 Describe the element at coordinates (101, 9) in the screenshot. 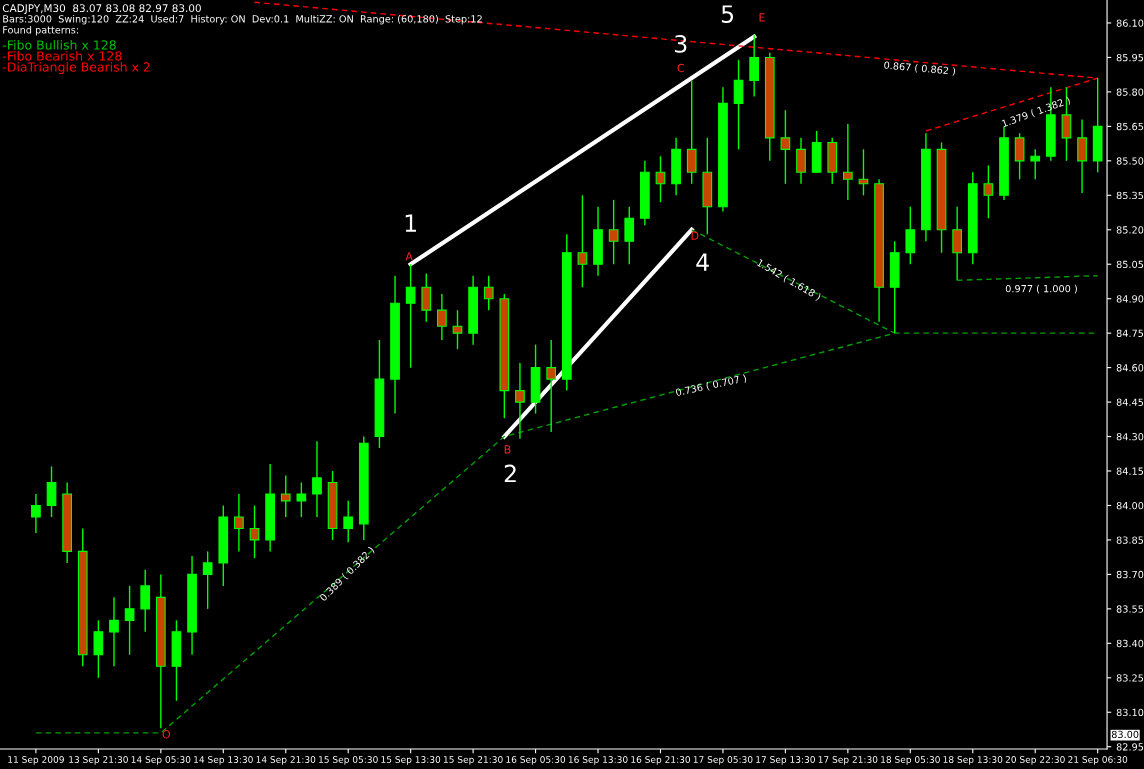

I see `annotation: CADJPY,M30 83.07 83.08 82.97 83.00` at that location.